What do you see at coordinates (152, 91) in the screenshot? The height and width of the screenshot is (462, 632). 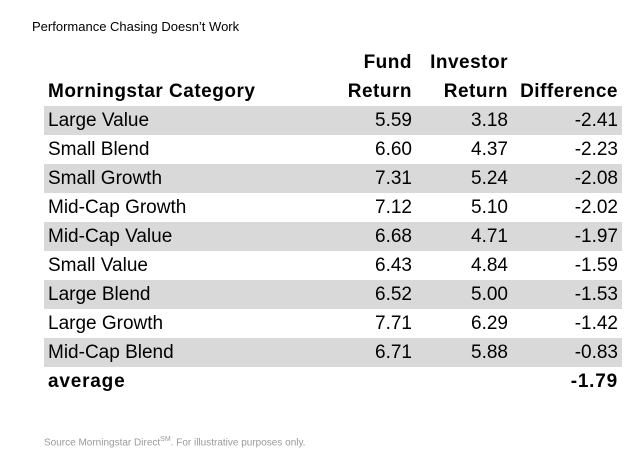 I see `header-category: Morningstar Category` at bounding box center [152, 91].